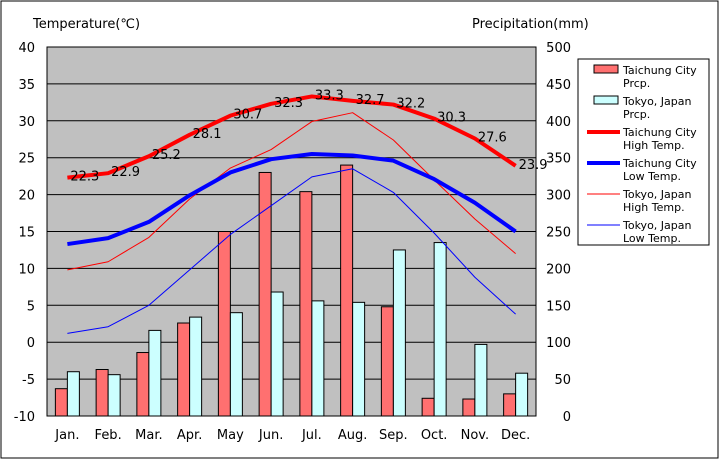  I want to click on data-label: 28.1, so click(207, 134).